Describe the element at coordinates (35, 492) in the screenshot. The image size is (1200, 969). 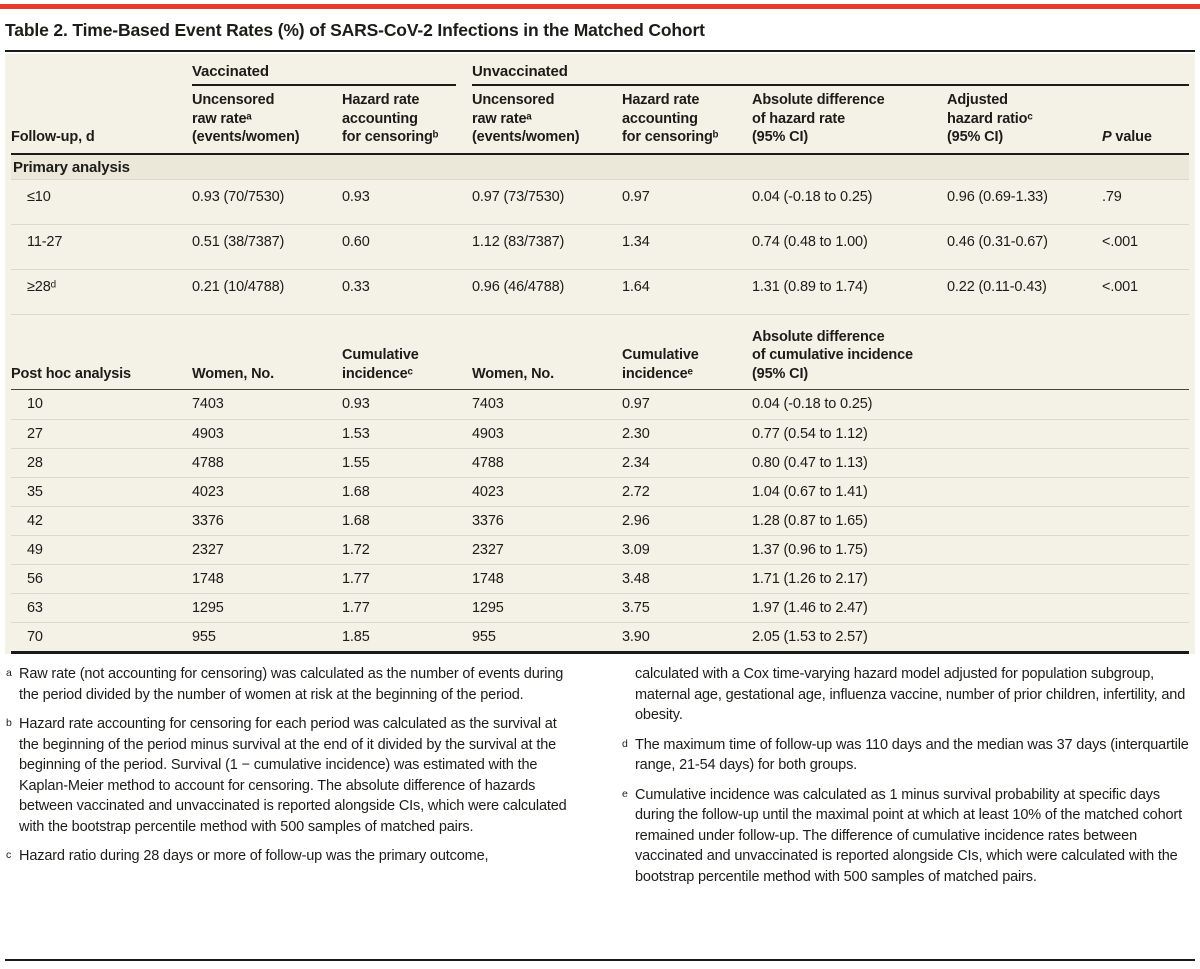
I see `day-cell: 35` at that location.